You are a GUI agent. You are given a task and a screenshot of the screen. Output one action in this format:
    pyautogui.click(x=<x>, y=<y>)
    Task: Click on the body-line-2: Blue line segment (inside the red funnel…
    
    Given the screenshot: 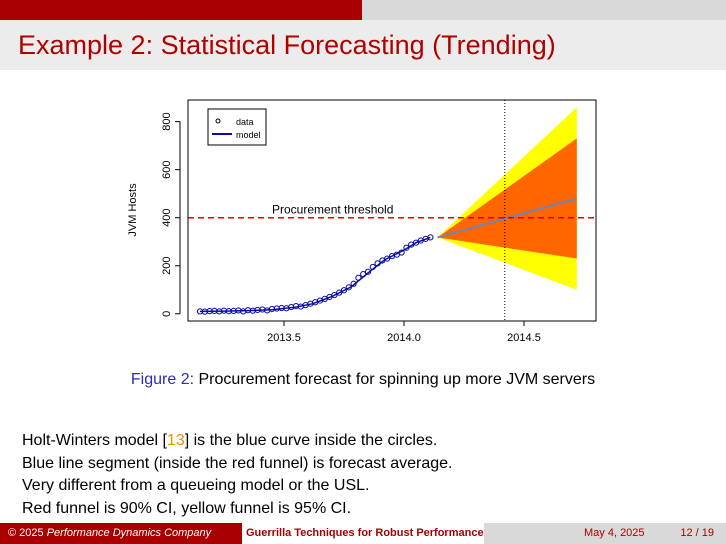 What is the action you would take?
    pyautogui.click(x=237, y=463)
    